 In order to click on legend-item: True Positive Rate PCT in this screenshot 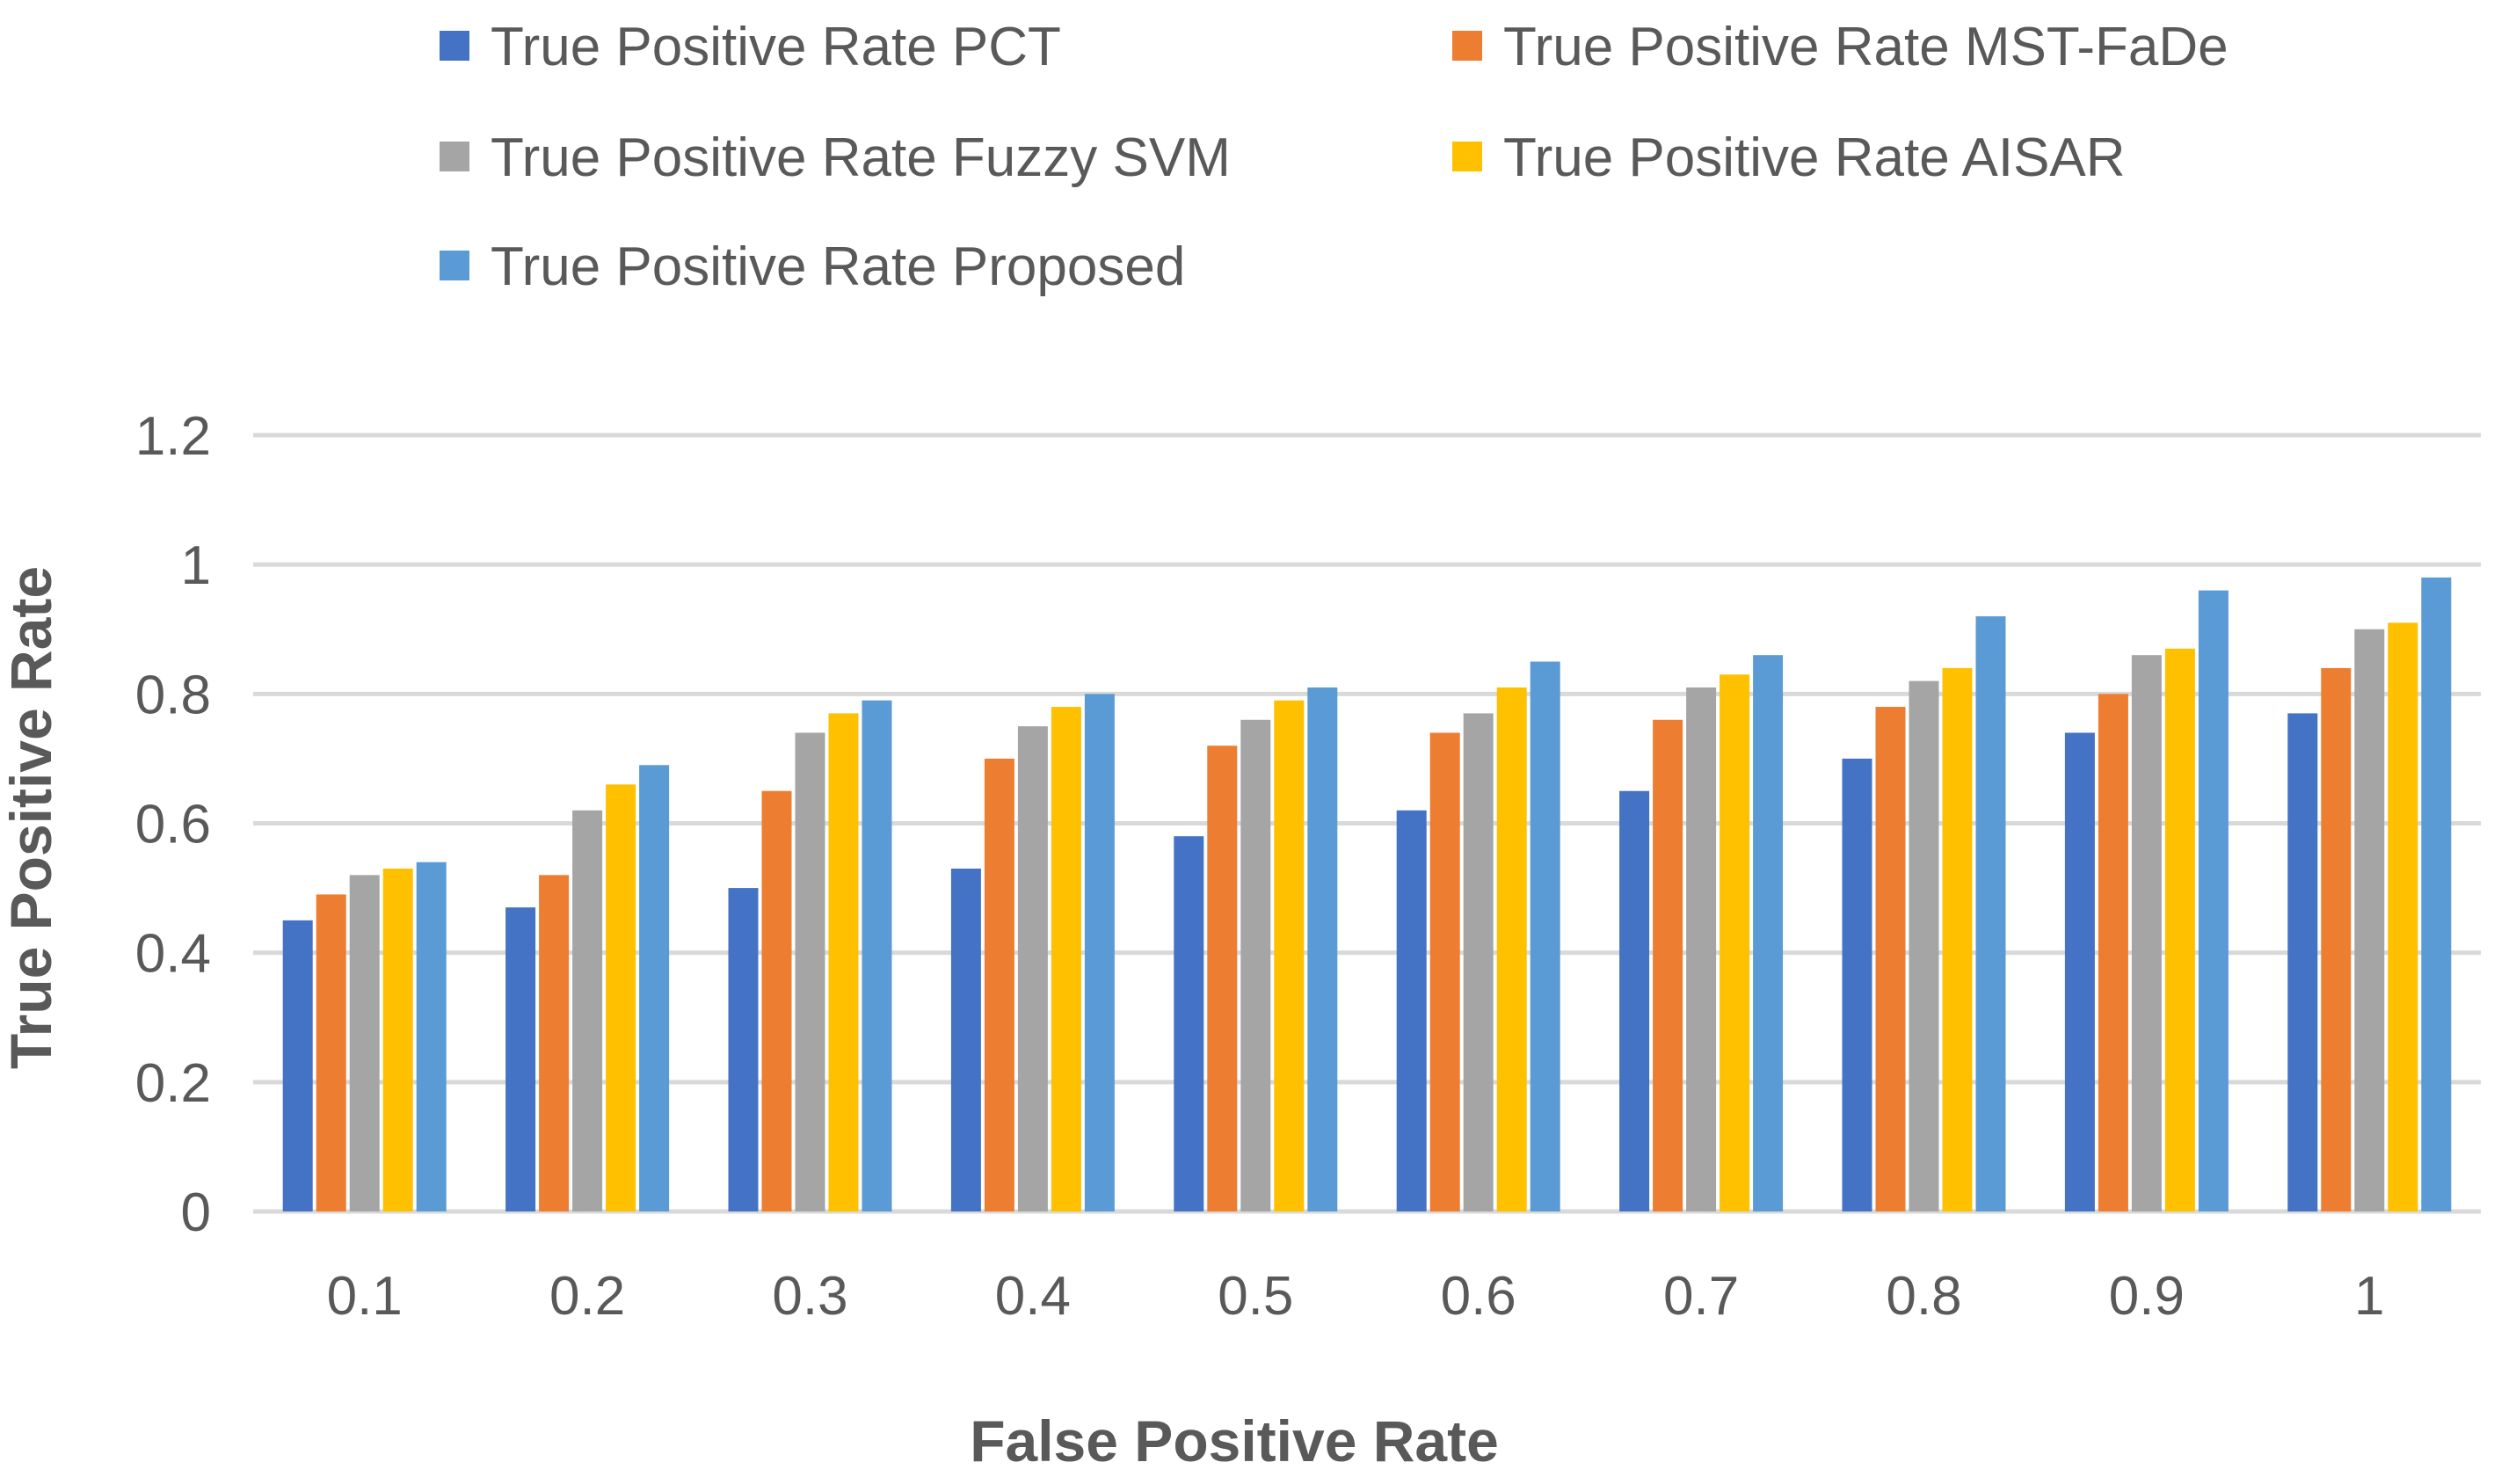, I will do `click(751, 47)`.